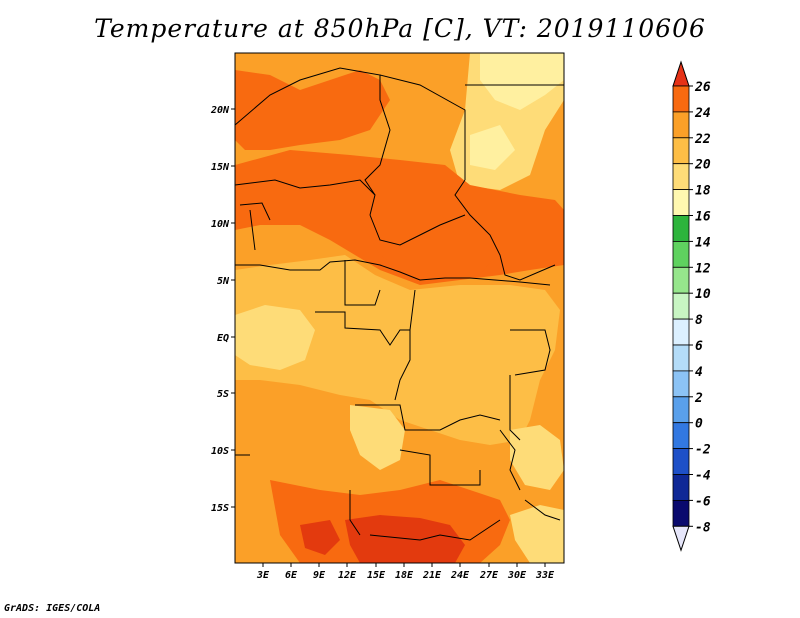  Describe the element at coordinates (347, 575) in the screenshot. I see `lon-label-12e: 12E` at that location.